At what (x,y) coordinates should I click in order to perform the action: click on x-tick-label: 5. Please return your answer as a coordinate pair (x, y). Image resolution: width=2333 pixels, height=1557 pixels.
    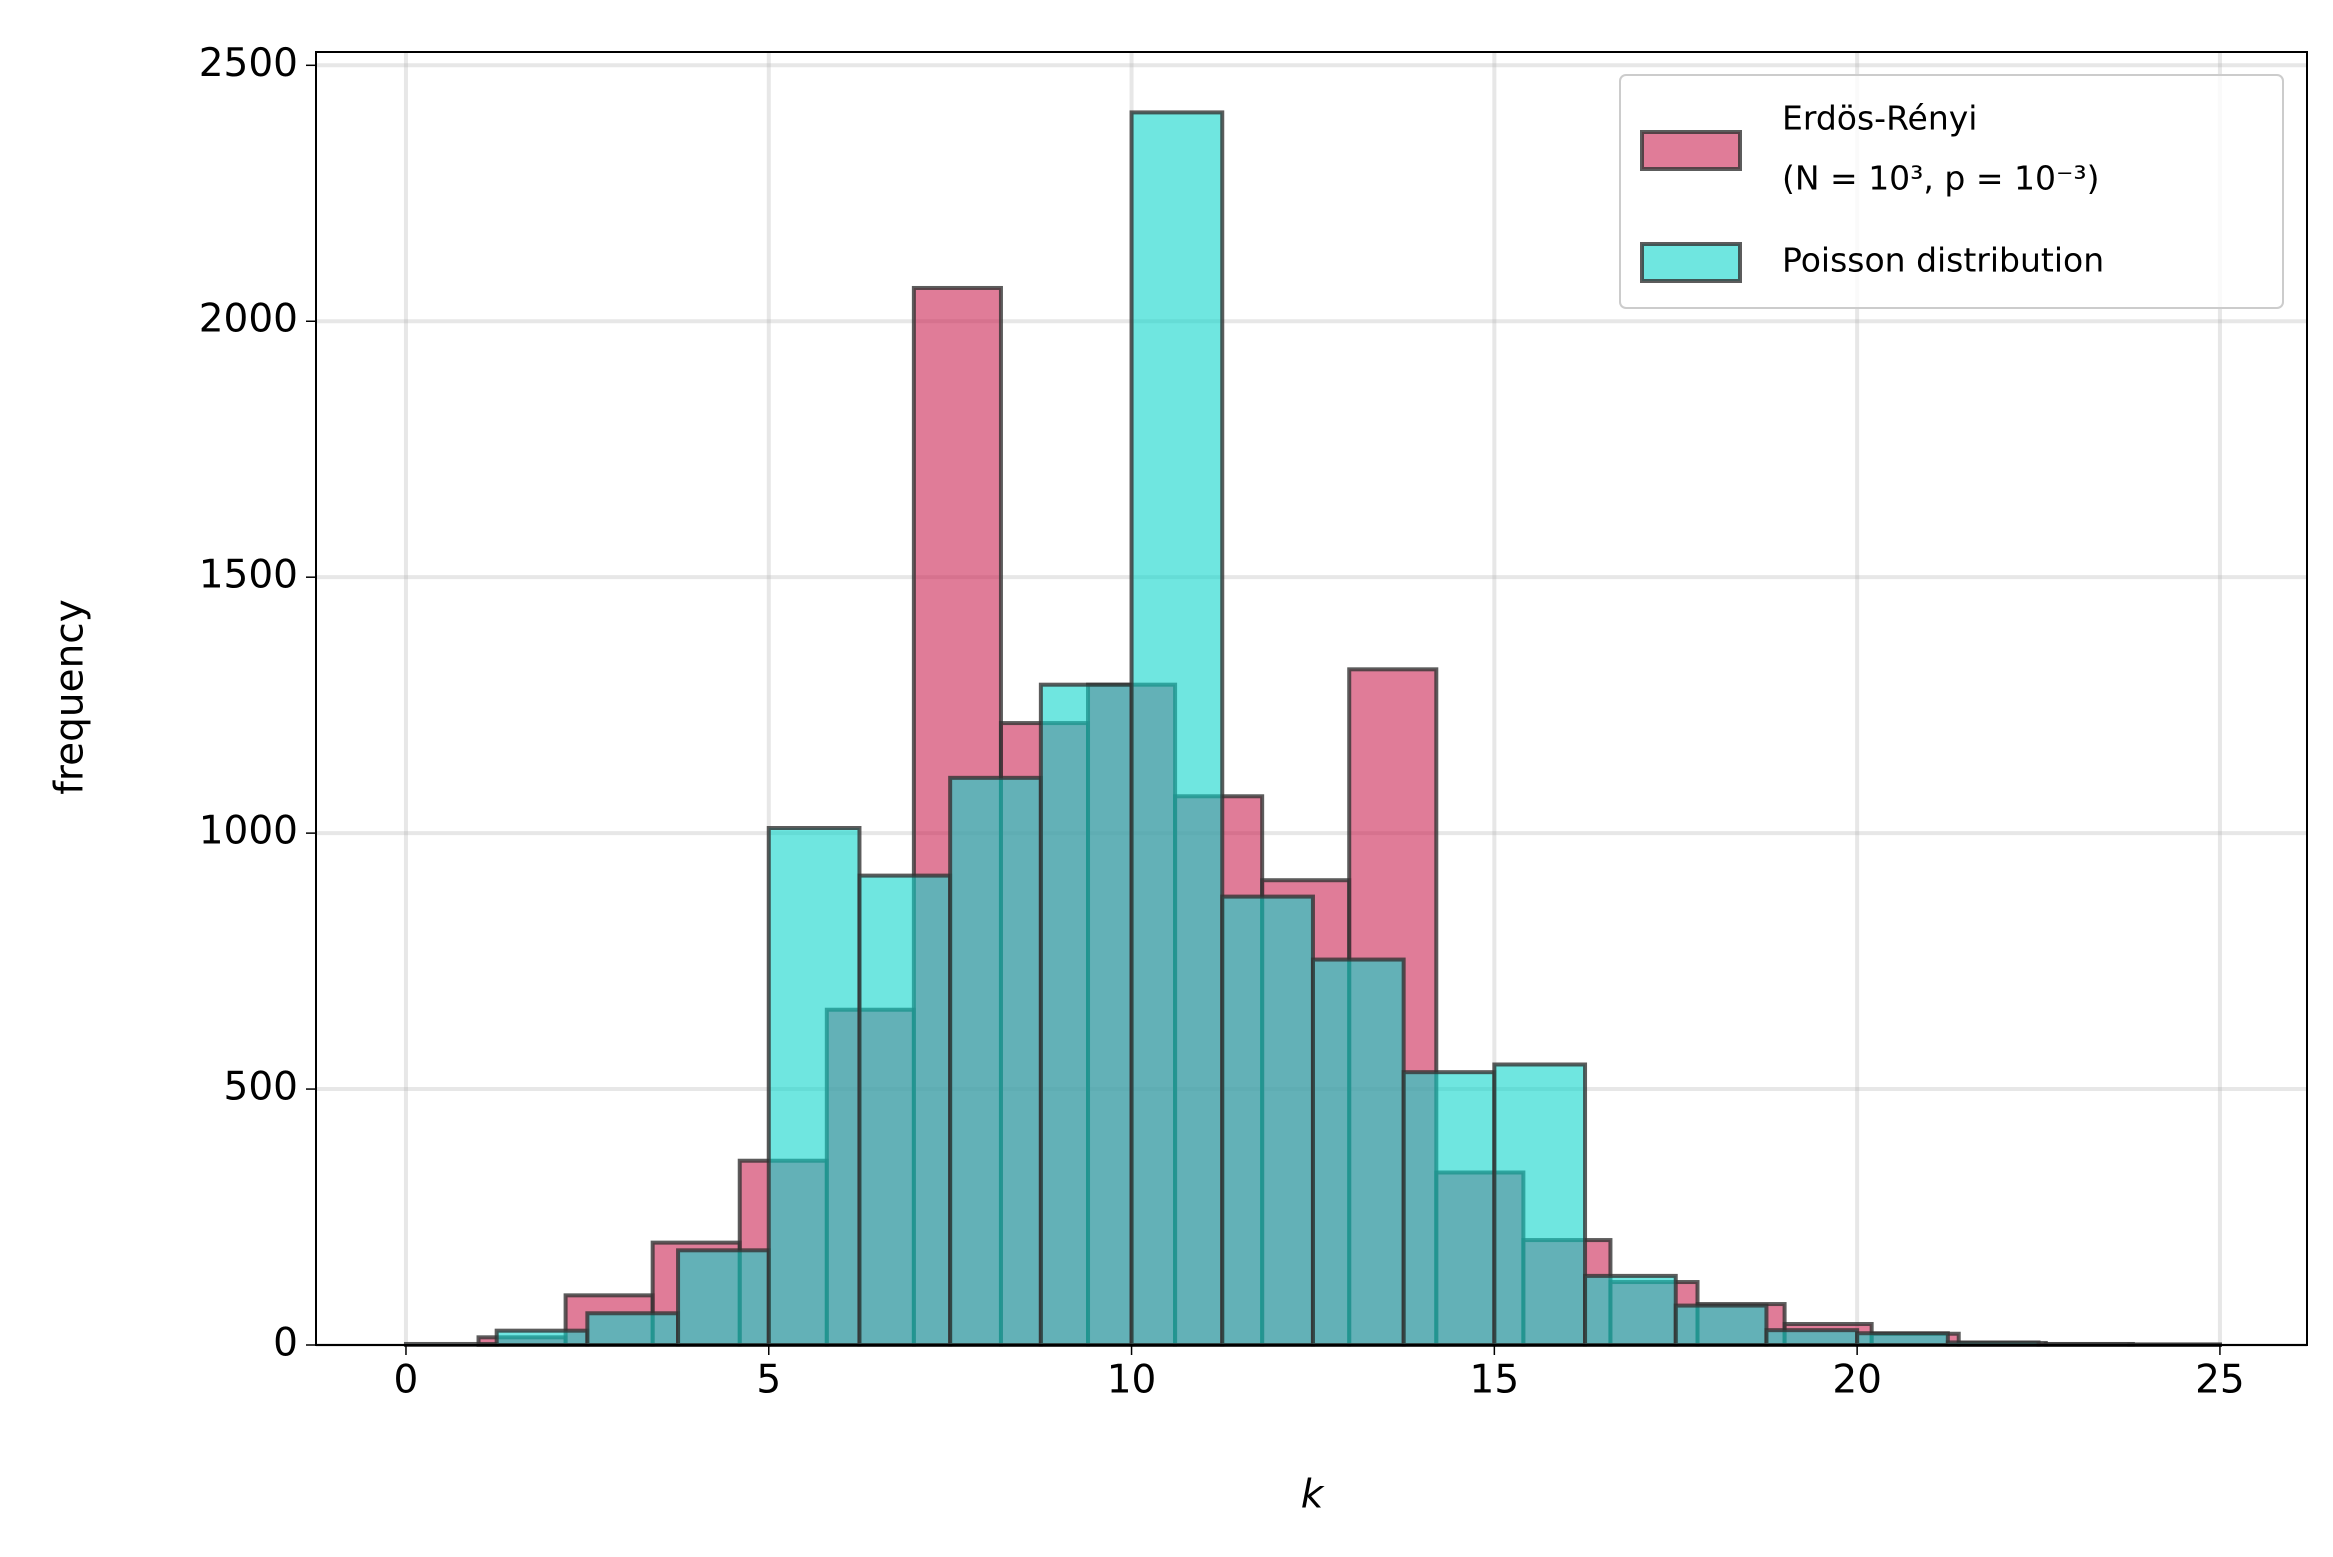
    Looking at the image, I should click on (768, 1380).